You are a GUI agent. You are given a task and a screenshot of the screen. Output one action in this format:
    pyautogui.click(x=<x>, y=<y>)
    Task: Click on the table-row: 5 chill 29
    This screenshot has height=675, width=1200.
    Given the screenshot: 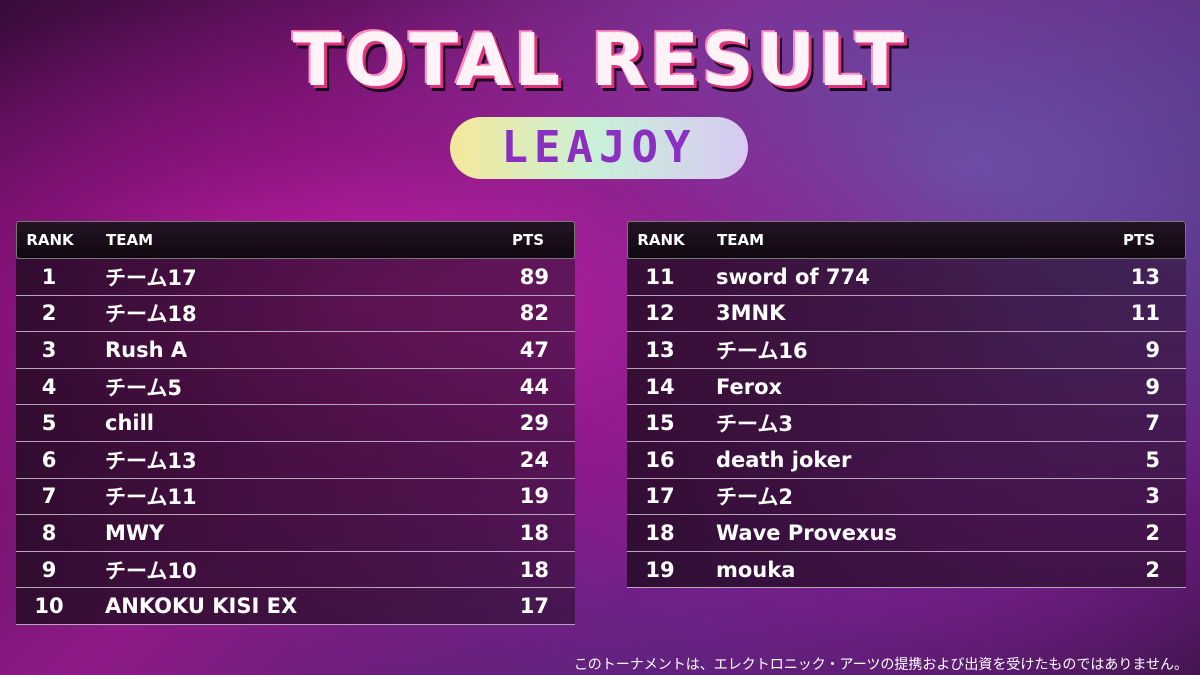 What is the action you would take?
    pyautogui.click(x=295, y=423)
    